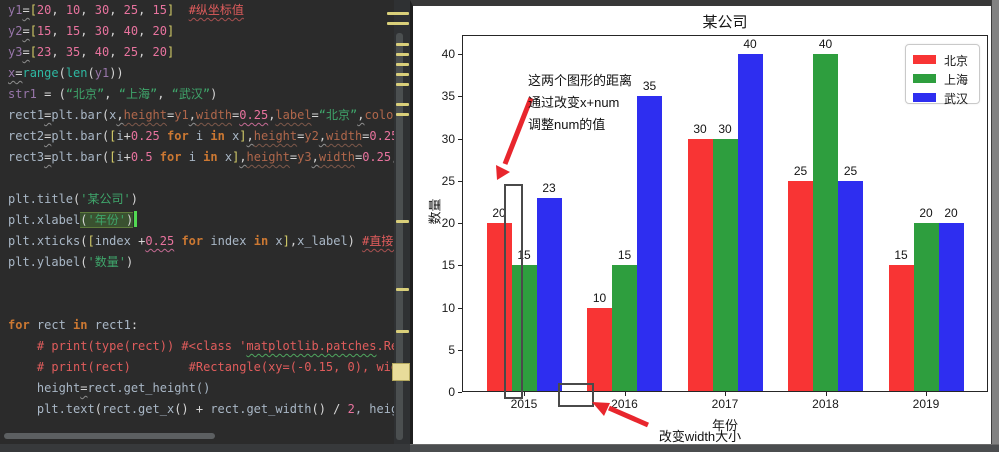 The image size is (999, 452). Describe the element at coordinates (73, 52) in the screenshot. I see `code-token: 35` at that location.